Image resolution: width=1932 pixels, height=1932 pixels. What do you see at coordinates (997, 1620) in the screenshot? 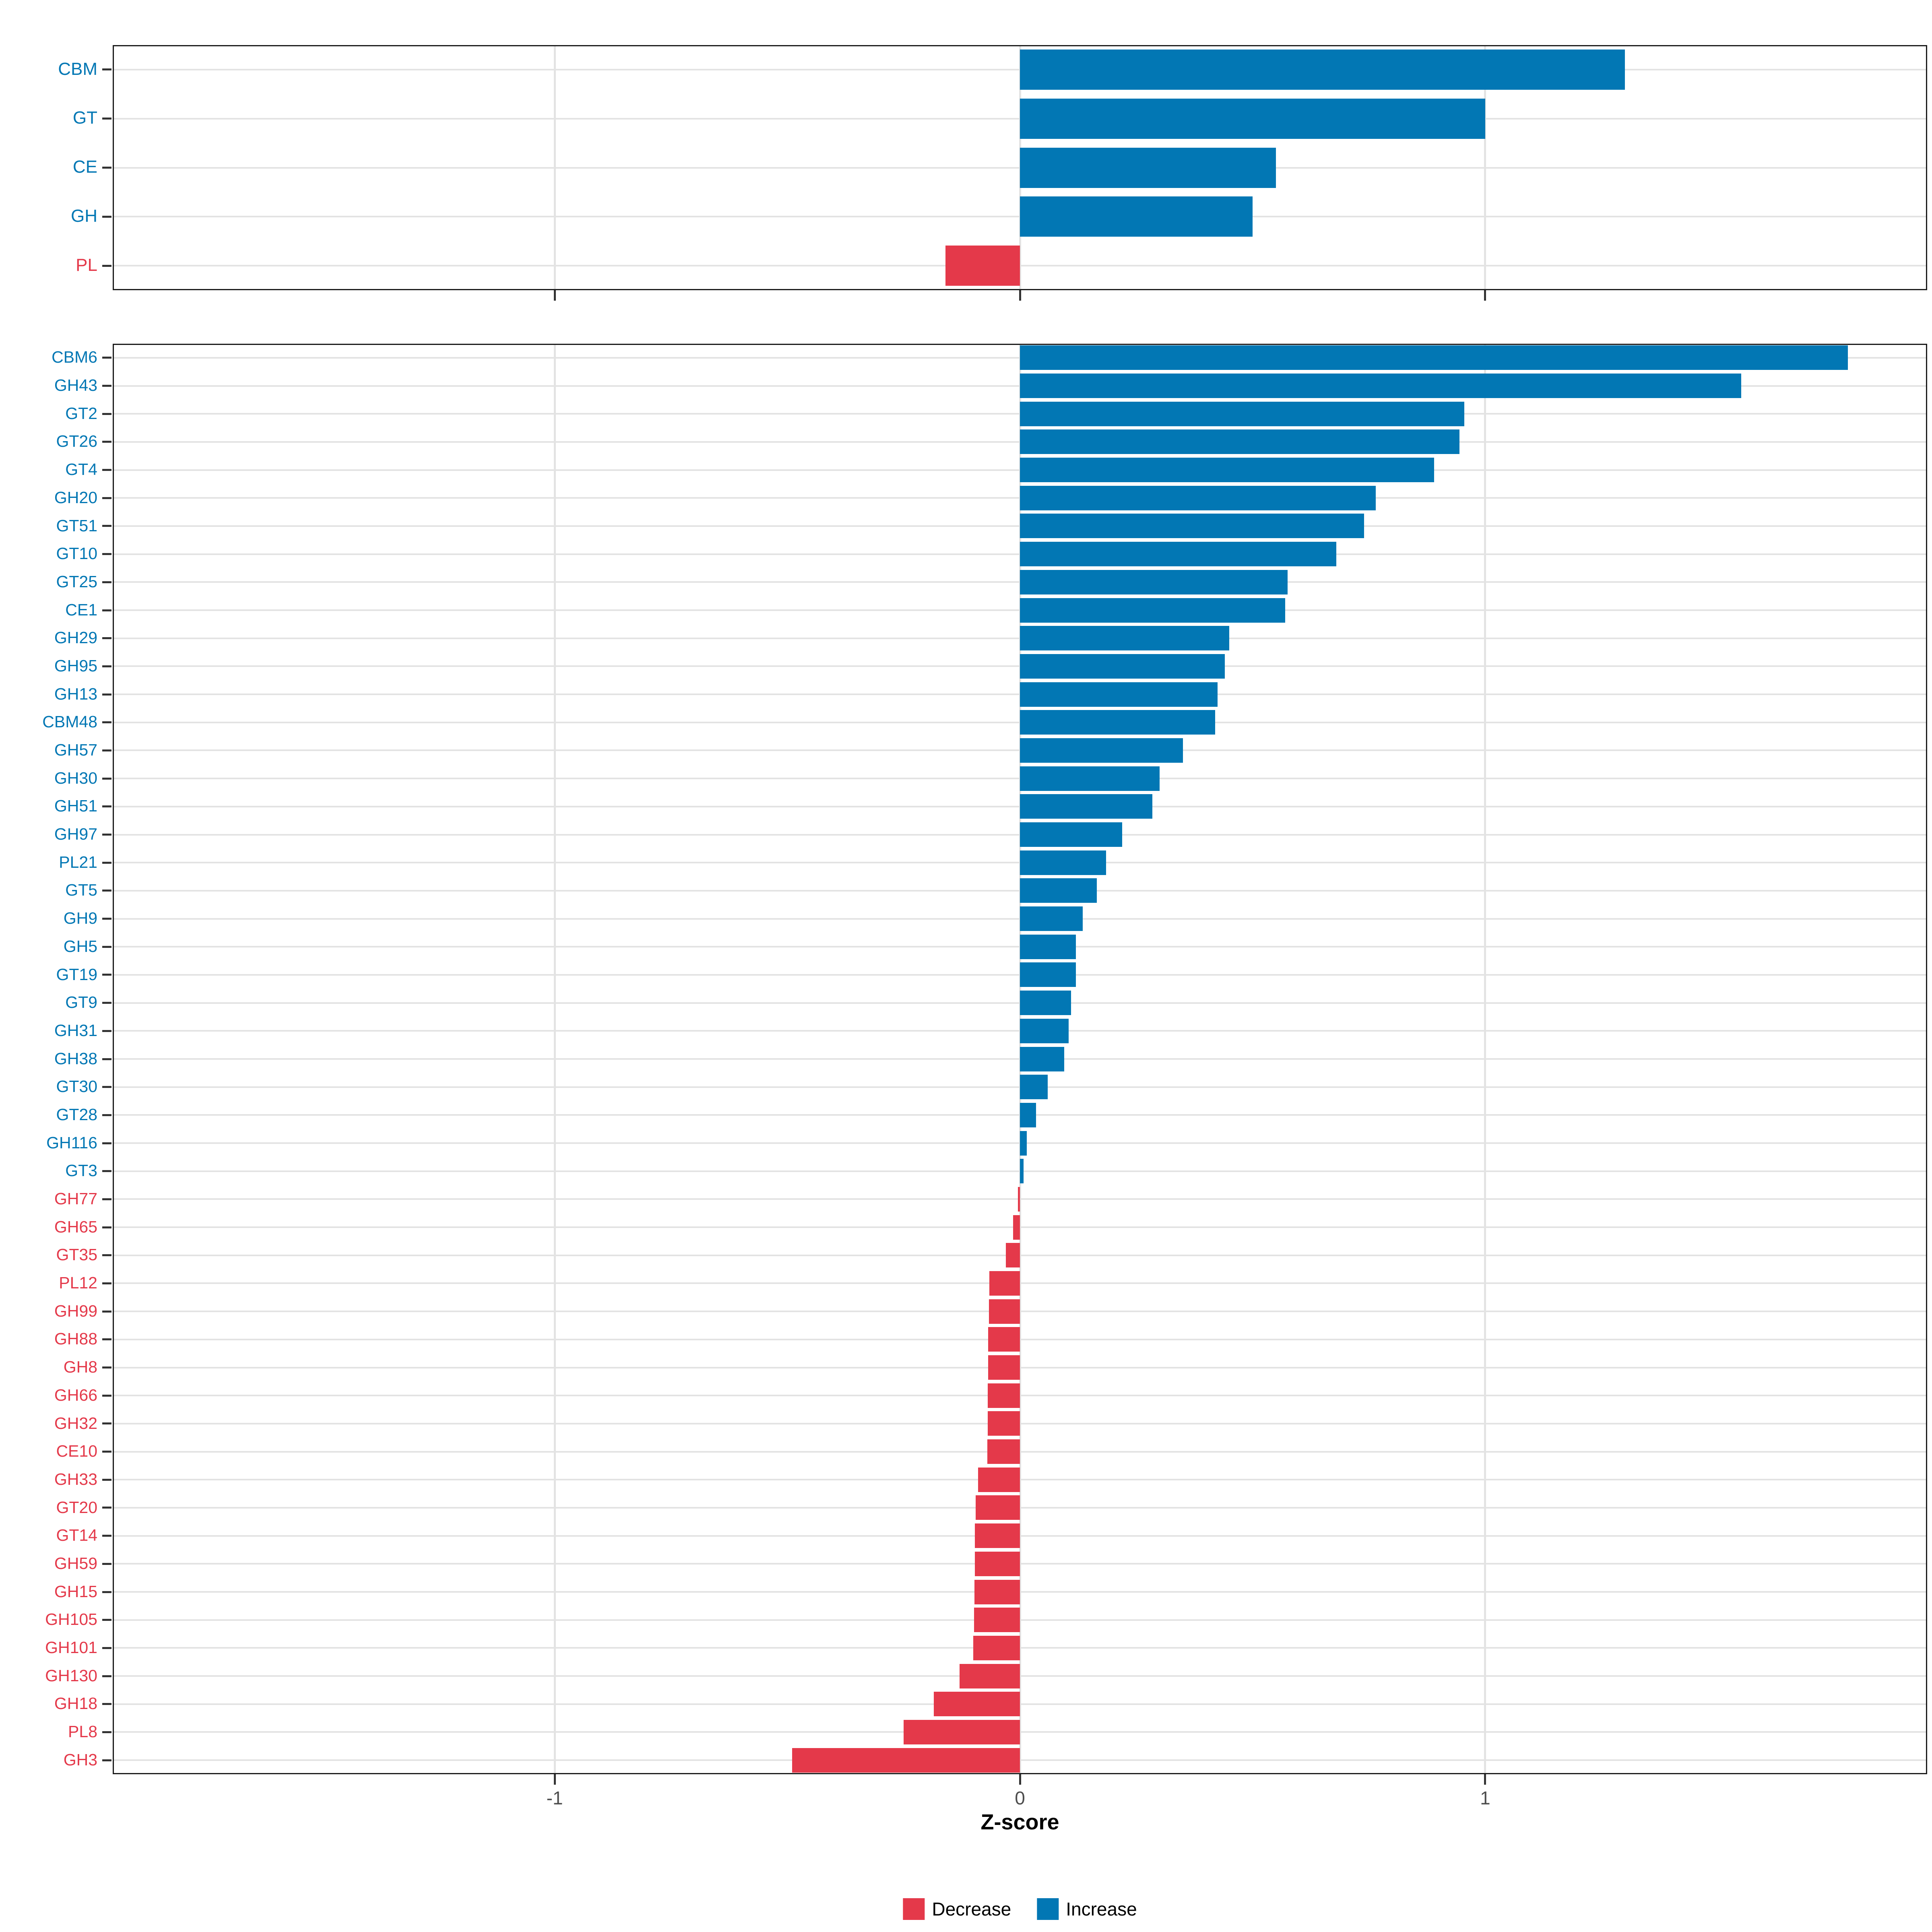
I see `bar-GH105` at bounding box center [997, 1620].